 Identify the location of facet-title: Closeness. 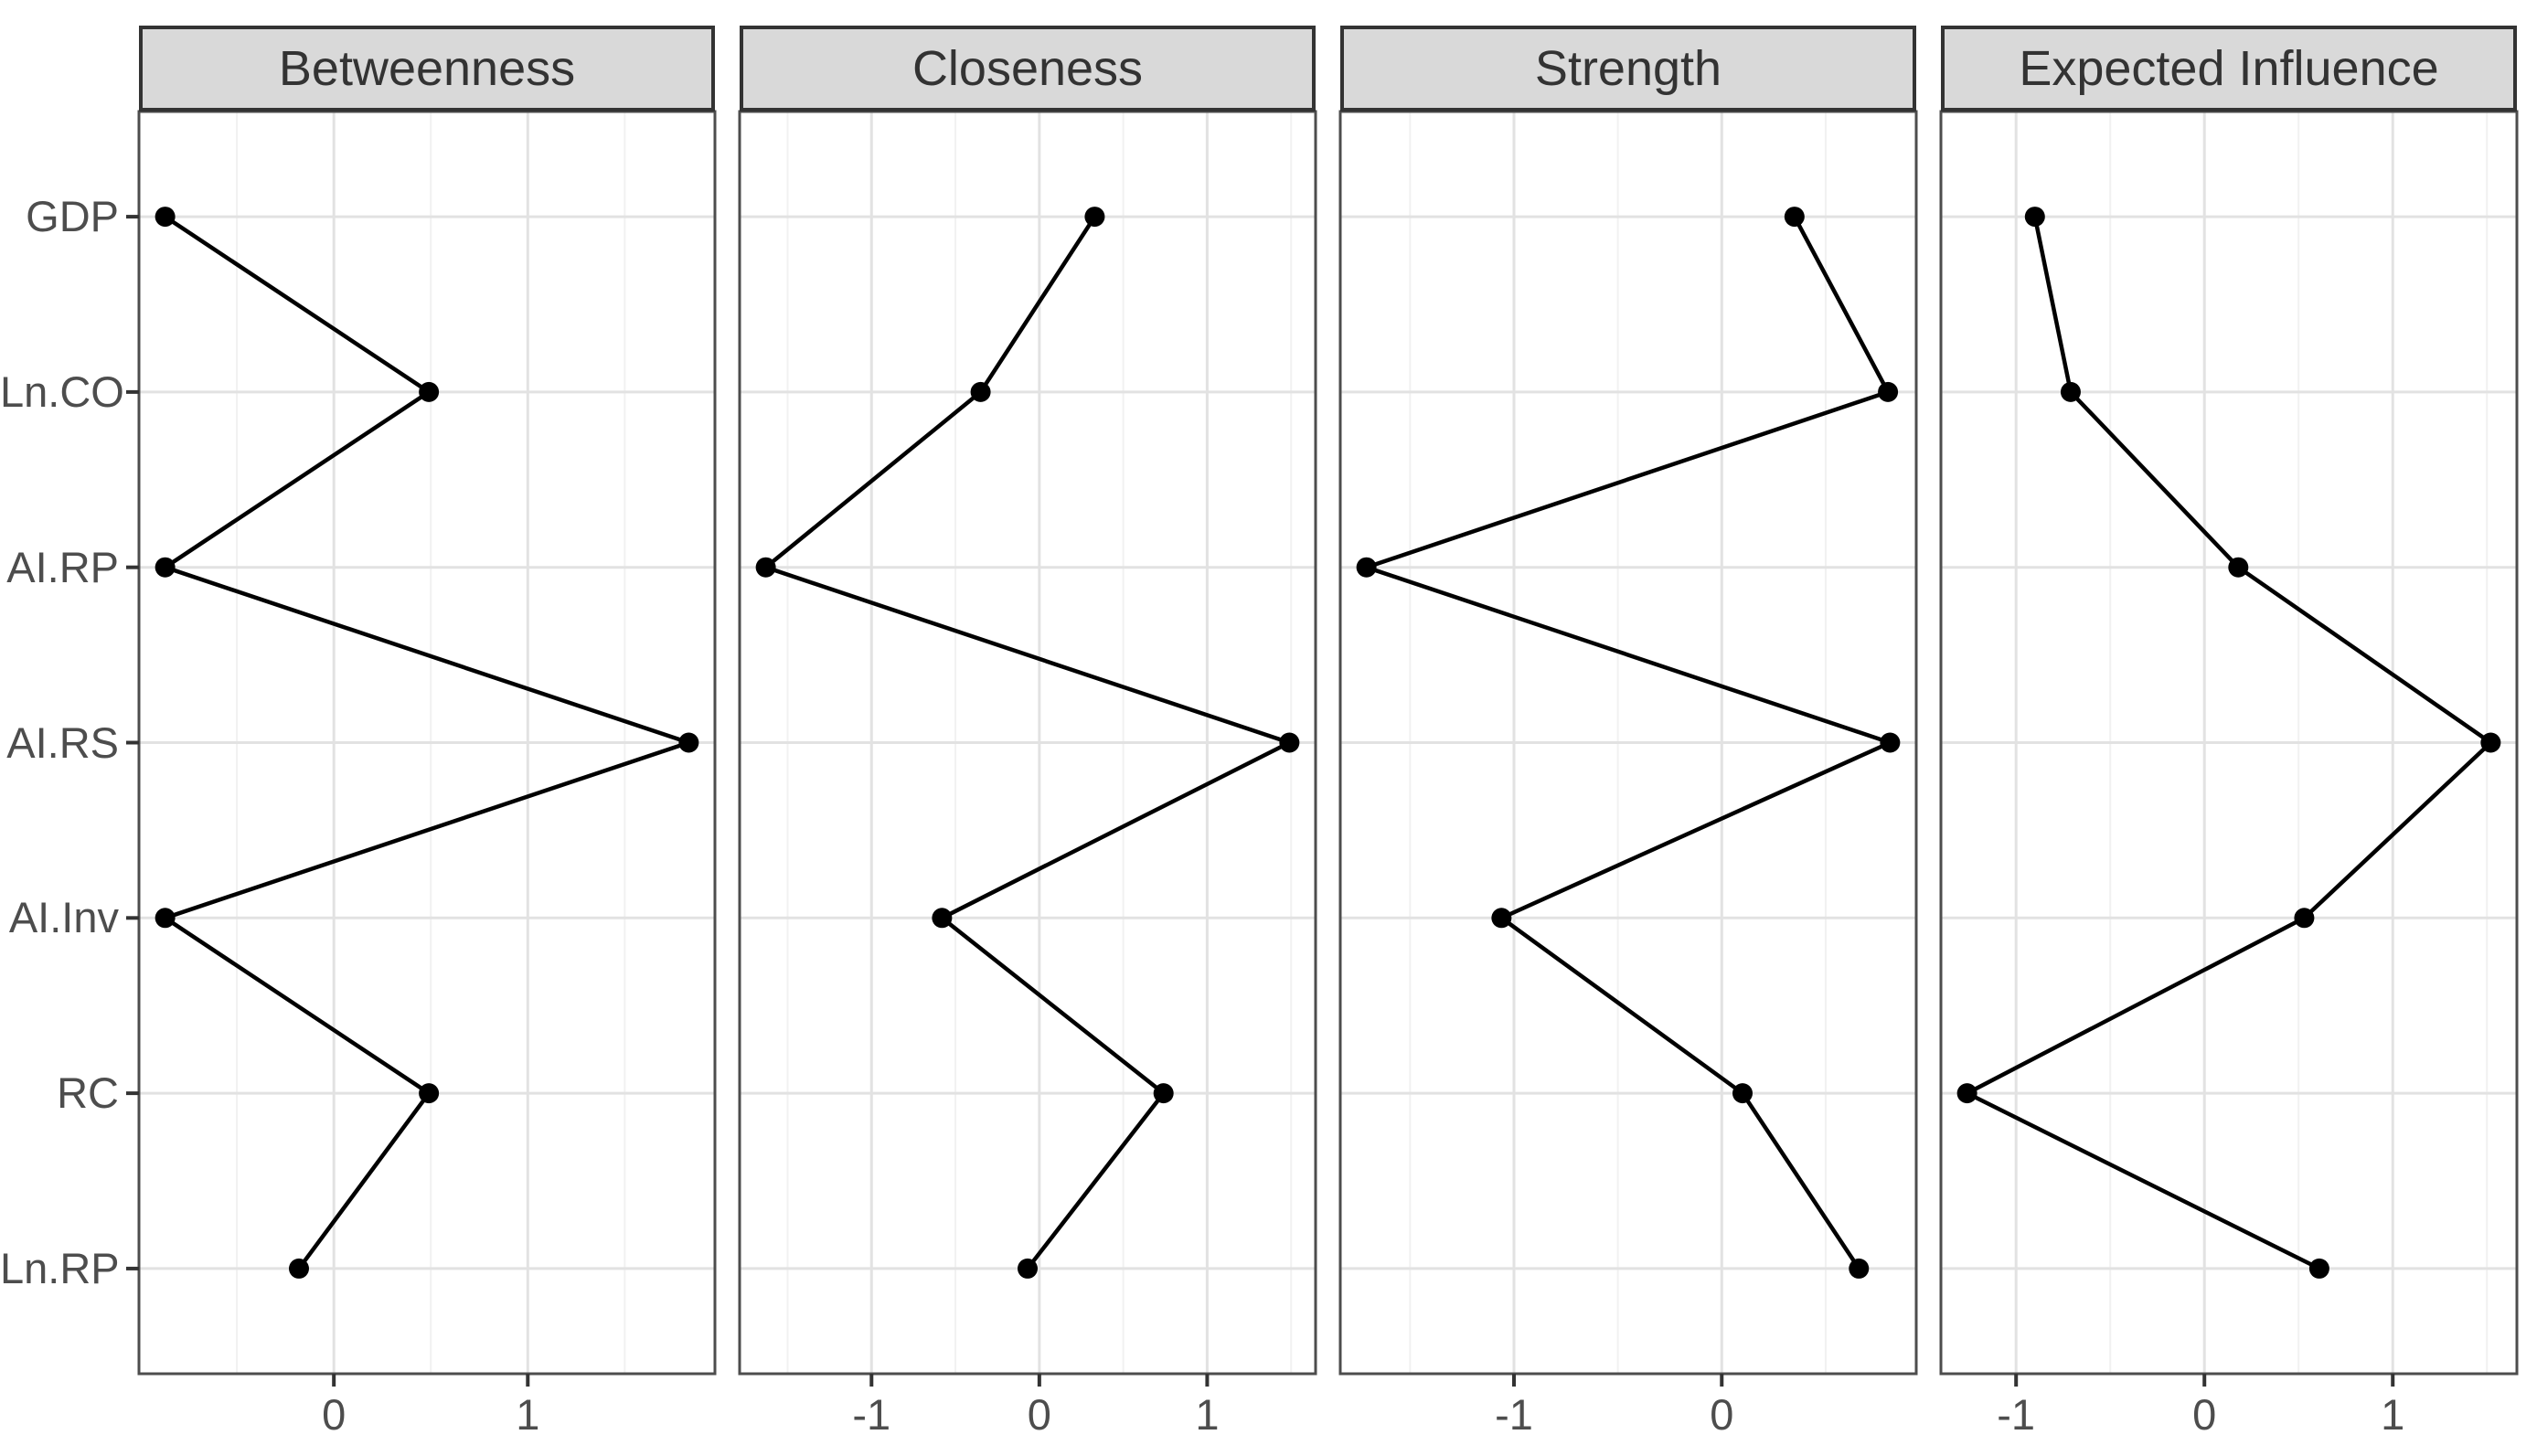
(1027, 69).